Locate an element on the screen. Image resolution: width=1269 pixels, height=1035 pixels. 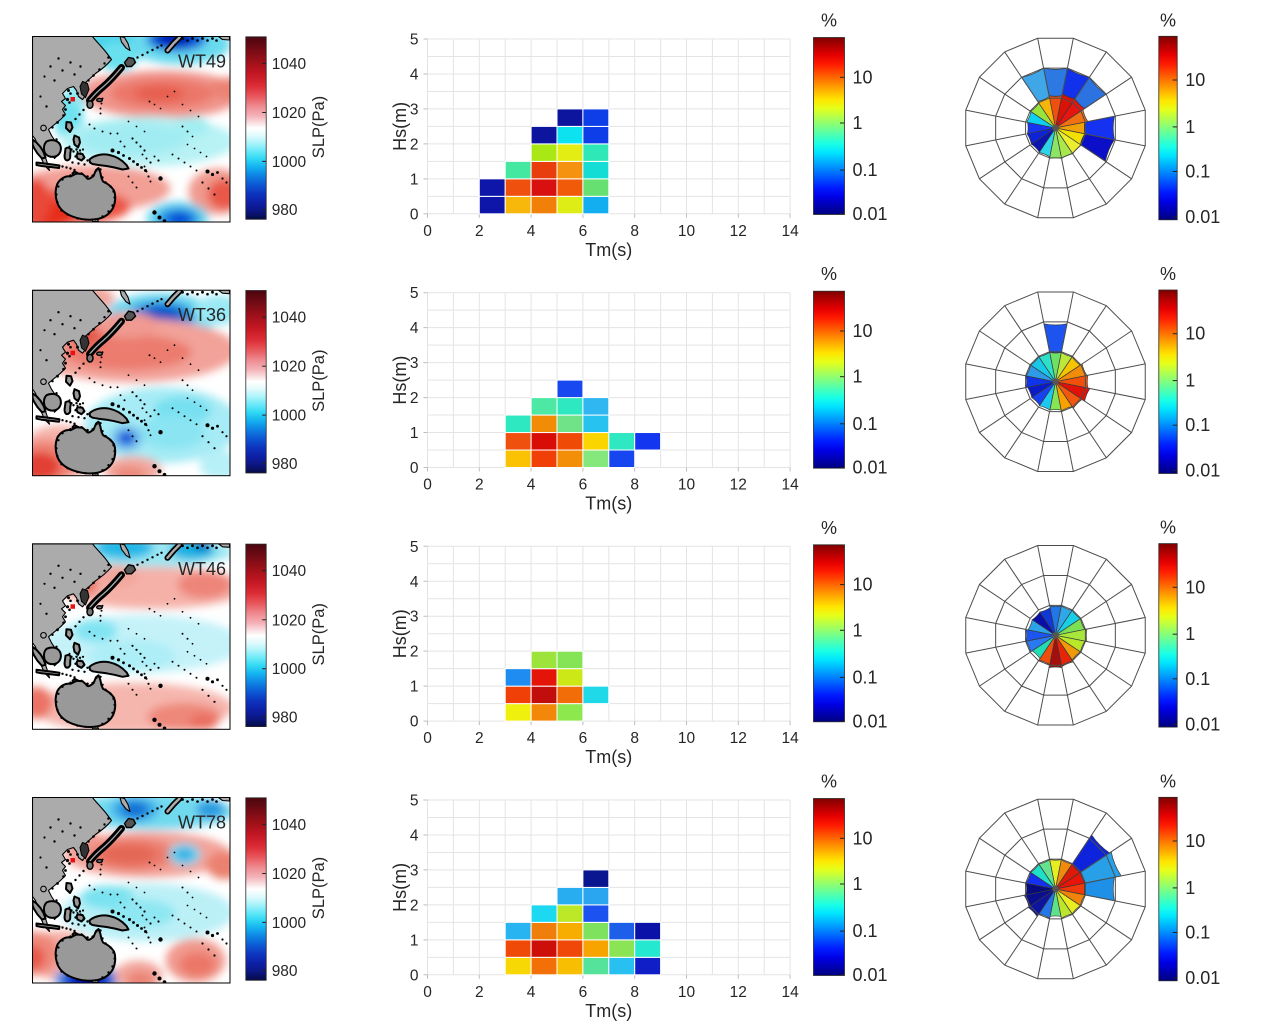
svg-text: WT78 is located at coordinates (202, 823).